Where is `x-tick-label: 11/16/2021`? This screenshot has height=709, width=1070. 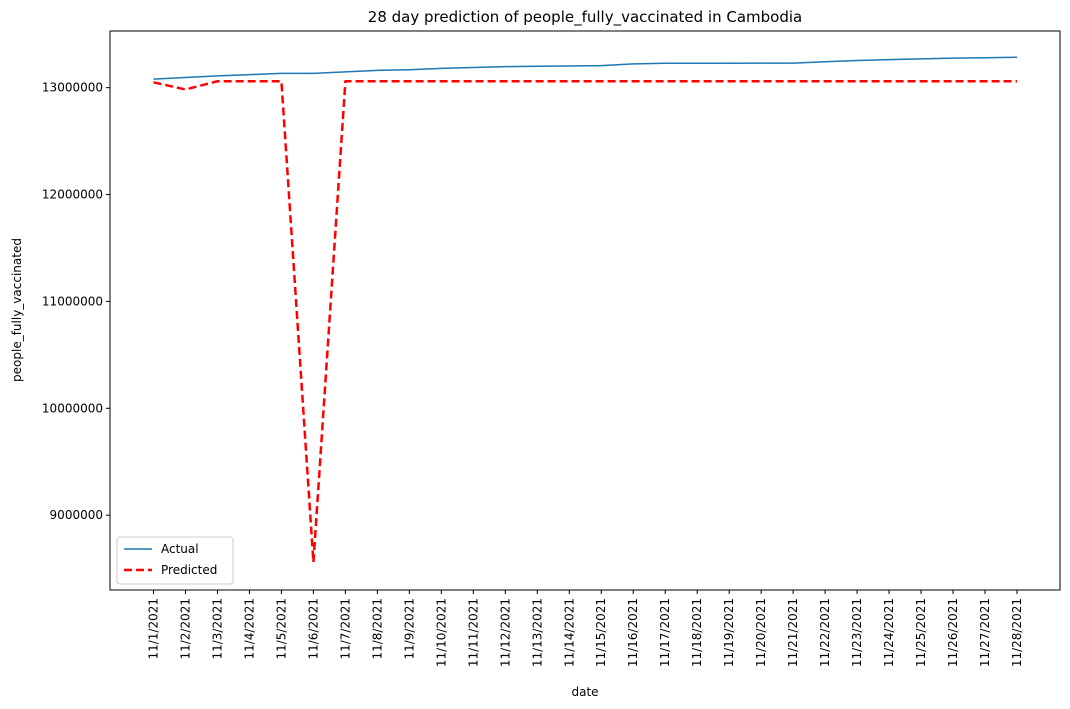 x-tick-label: 11/16/2021 is located at coordinates (633, 632).